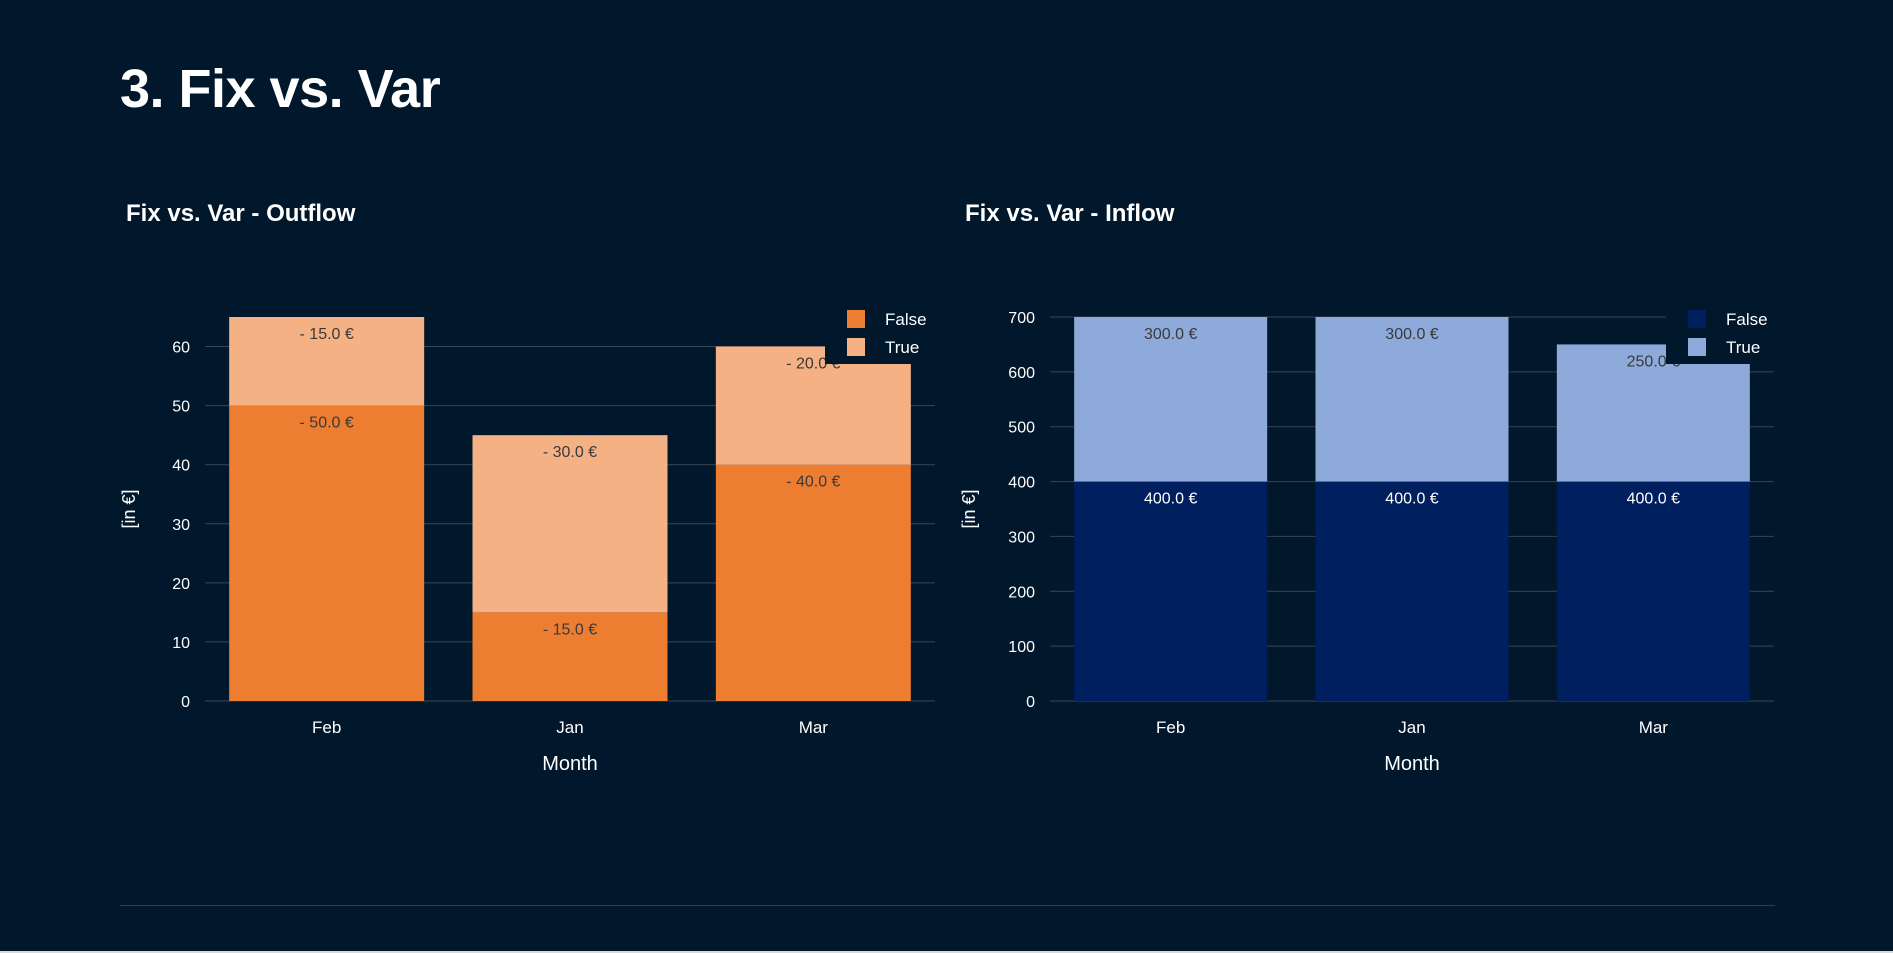 The image size is (1893, 953). What do you see at coordinates (1411, 727) in the screenshot?
I see `inflow-x-tick-label: Jan` at bounding box center [1411, 727].